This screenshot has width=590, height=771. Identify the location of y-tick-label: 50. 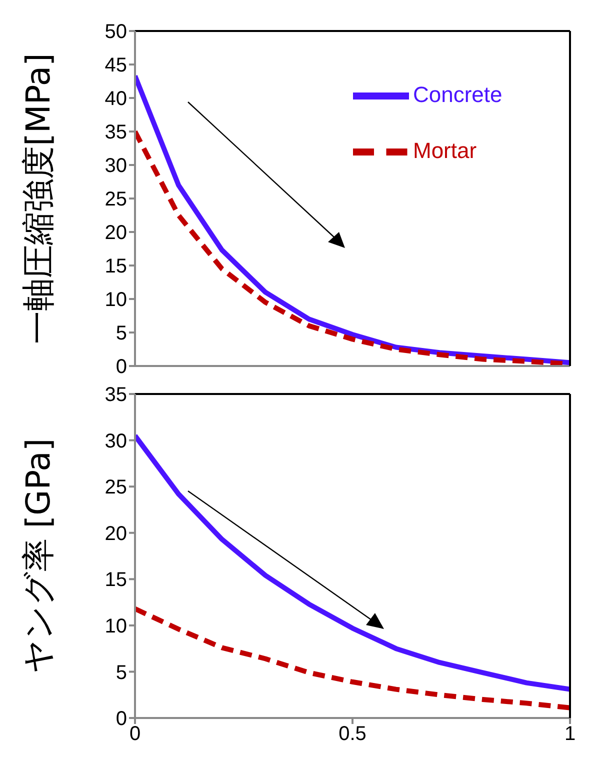
(115, 32).